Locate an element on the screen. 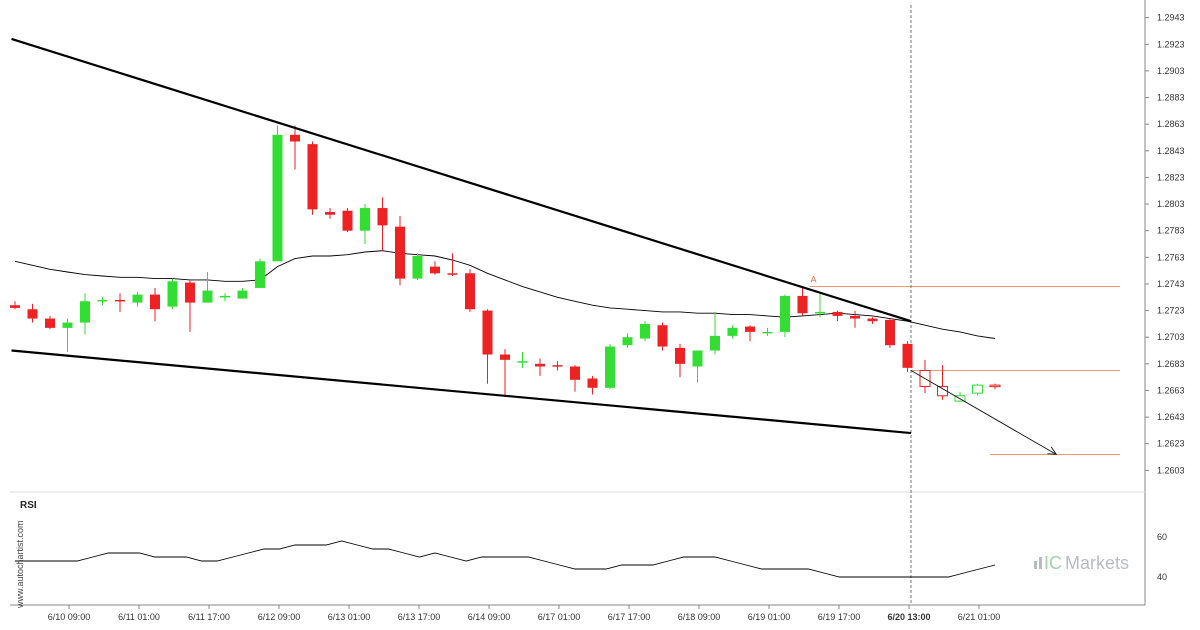  time-tick-label: 6/19 01:00 is located at coordinates (769, 617).